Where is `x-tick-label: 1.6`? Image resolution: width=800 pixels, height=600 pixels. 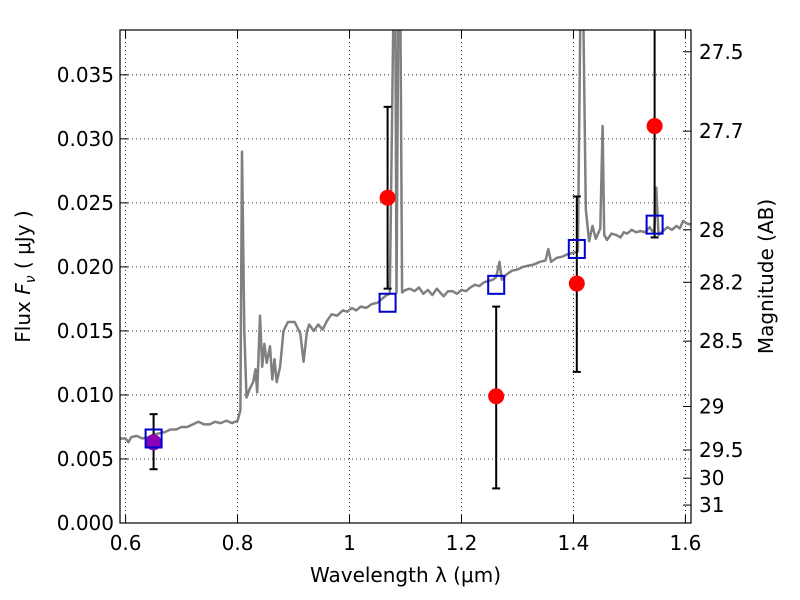
x-tick-label: 1.6 is located at coordinates (685, 543).